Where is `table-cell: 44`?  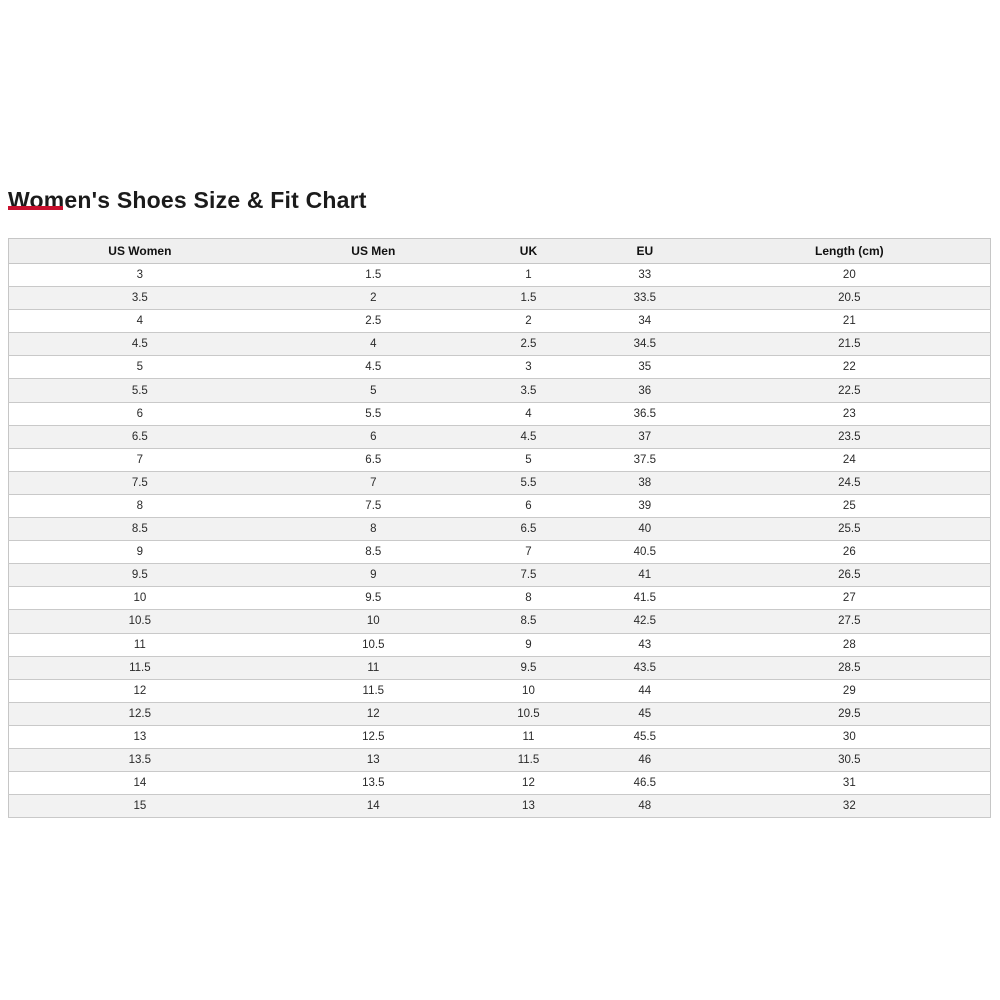
table-cell: 44 is located at coordinates (644, 691).